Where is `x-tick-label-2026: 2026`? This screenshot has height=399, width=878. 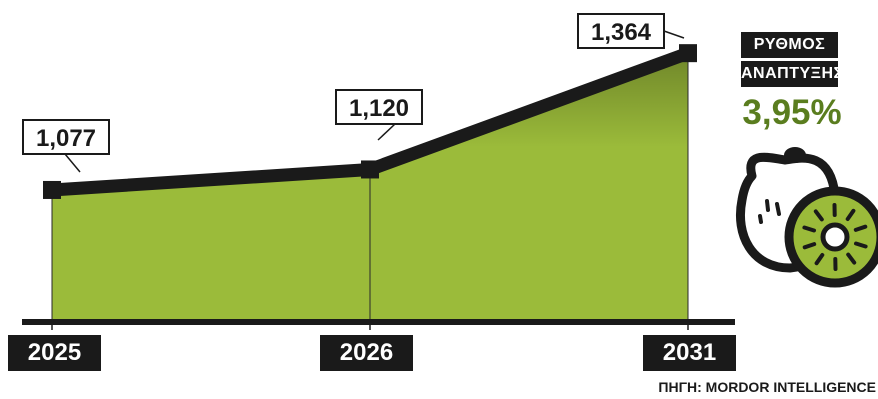
x-tick-label-2026: 2026 is located at coordinates (366, 353).